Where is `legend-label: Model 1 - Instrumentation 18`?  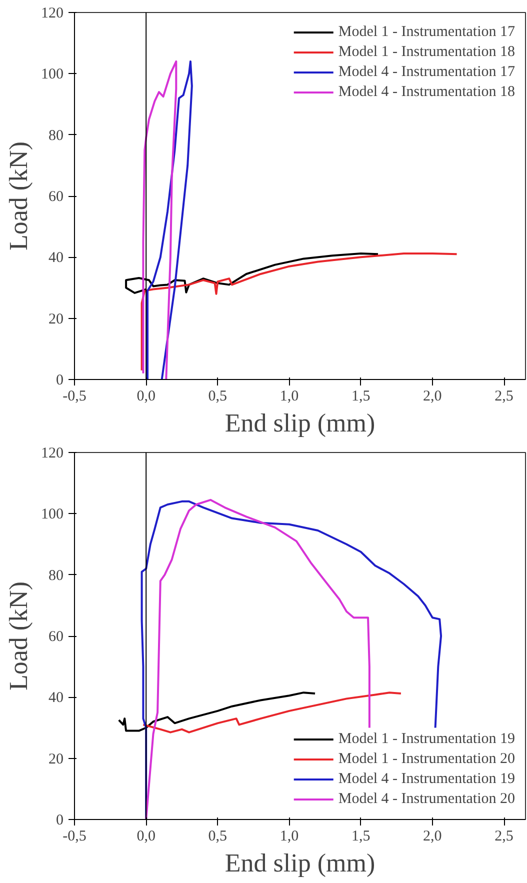
legend-label: Model 1 - Instrumentation 18 is located at coordinates (426, 52).